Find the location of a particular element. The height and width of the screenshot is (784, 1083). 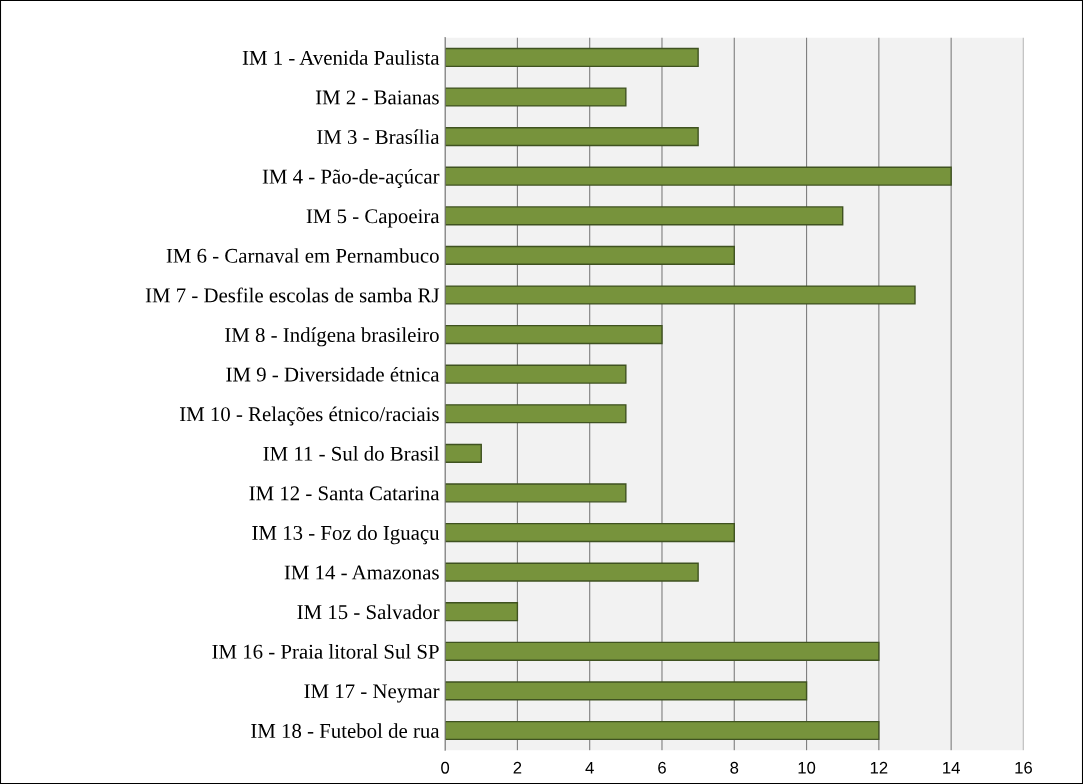

y-tick-label: IM 14 - Amazonas is located at coordinates (361, 572).